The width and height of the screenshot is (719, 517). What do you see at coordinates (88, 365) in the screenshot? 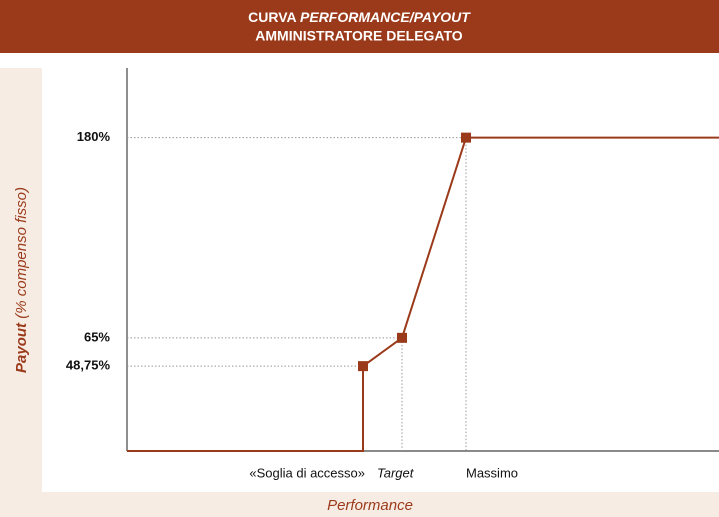
I see `y-tick-label: 48,75%` at bounding box center [88, 365].